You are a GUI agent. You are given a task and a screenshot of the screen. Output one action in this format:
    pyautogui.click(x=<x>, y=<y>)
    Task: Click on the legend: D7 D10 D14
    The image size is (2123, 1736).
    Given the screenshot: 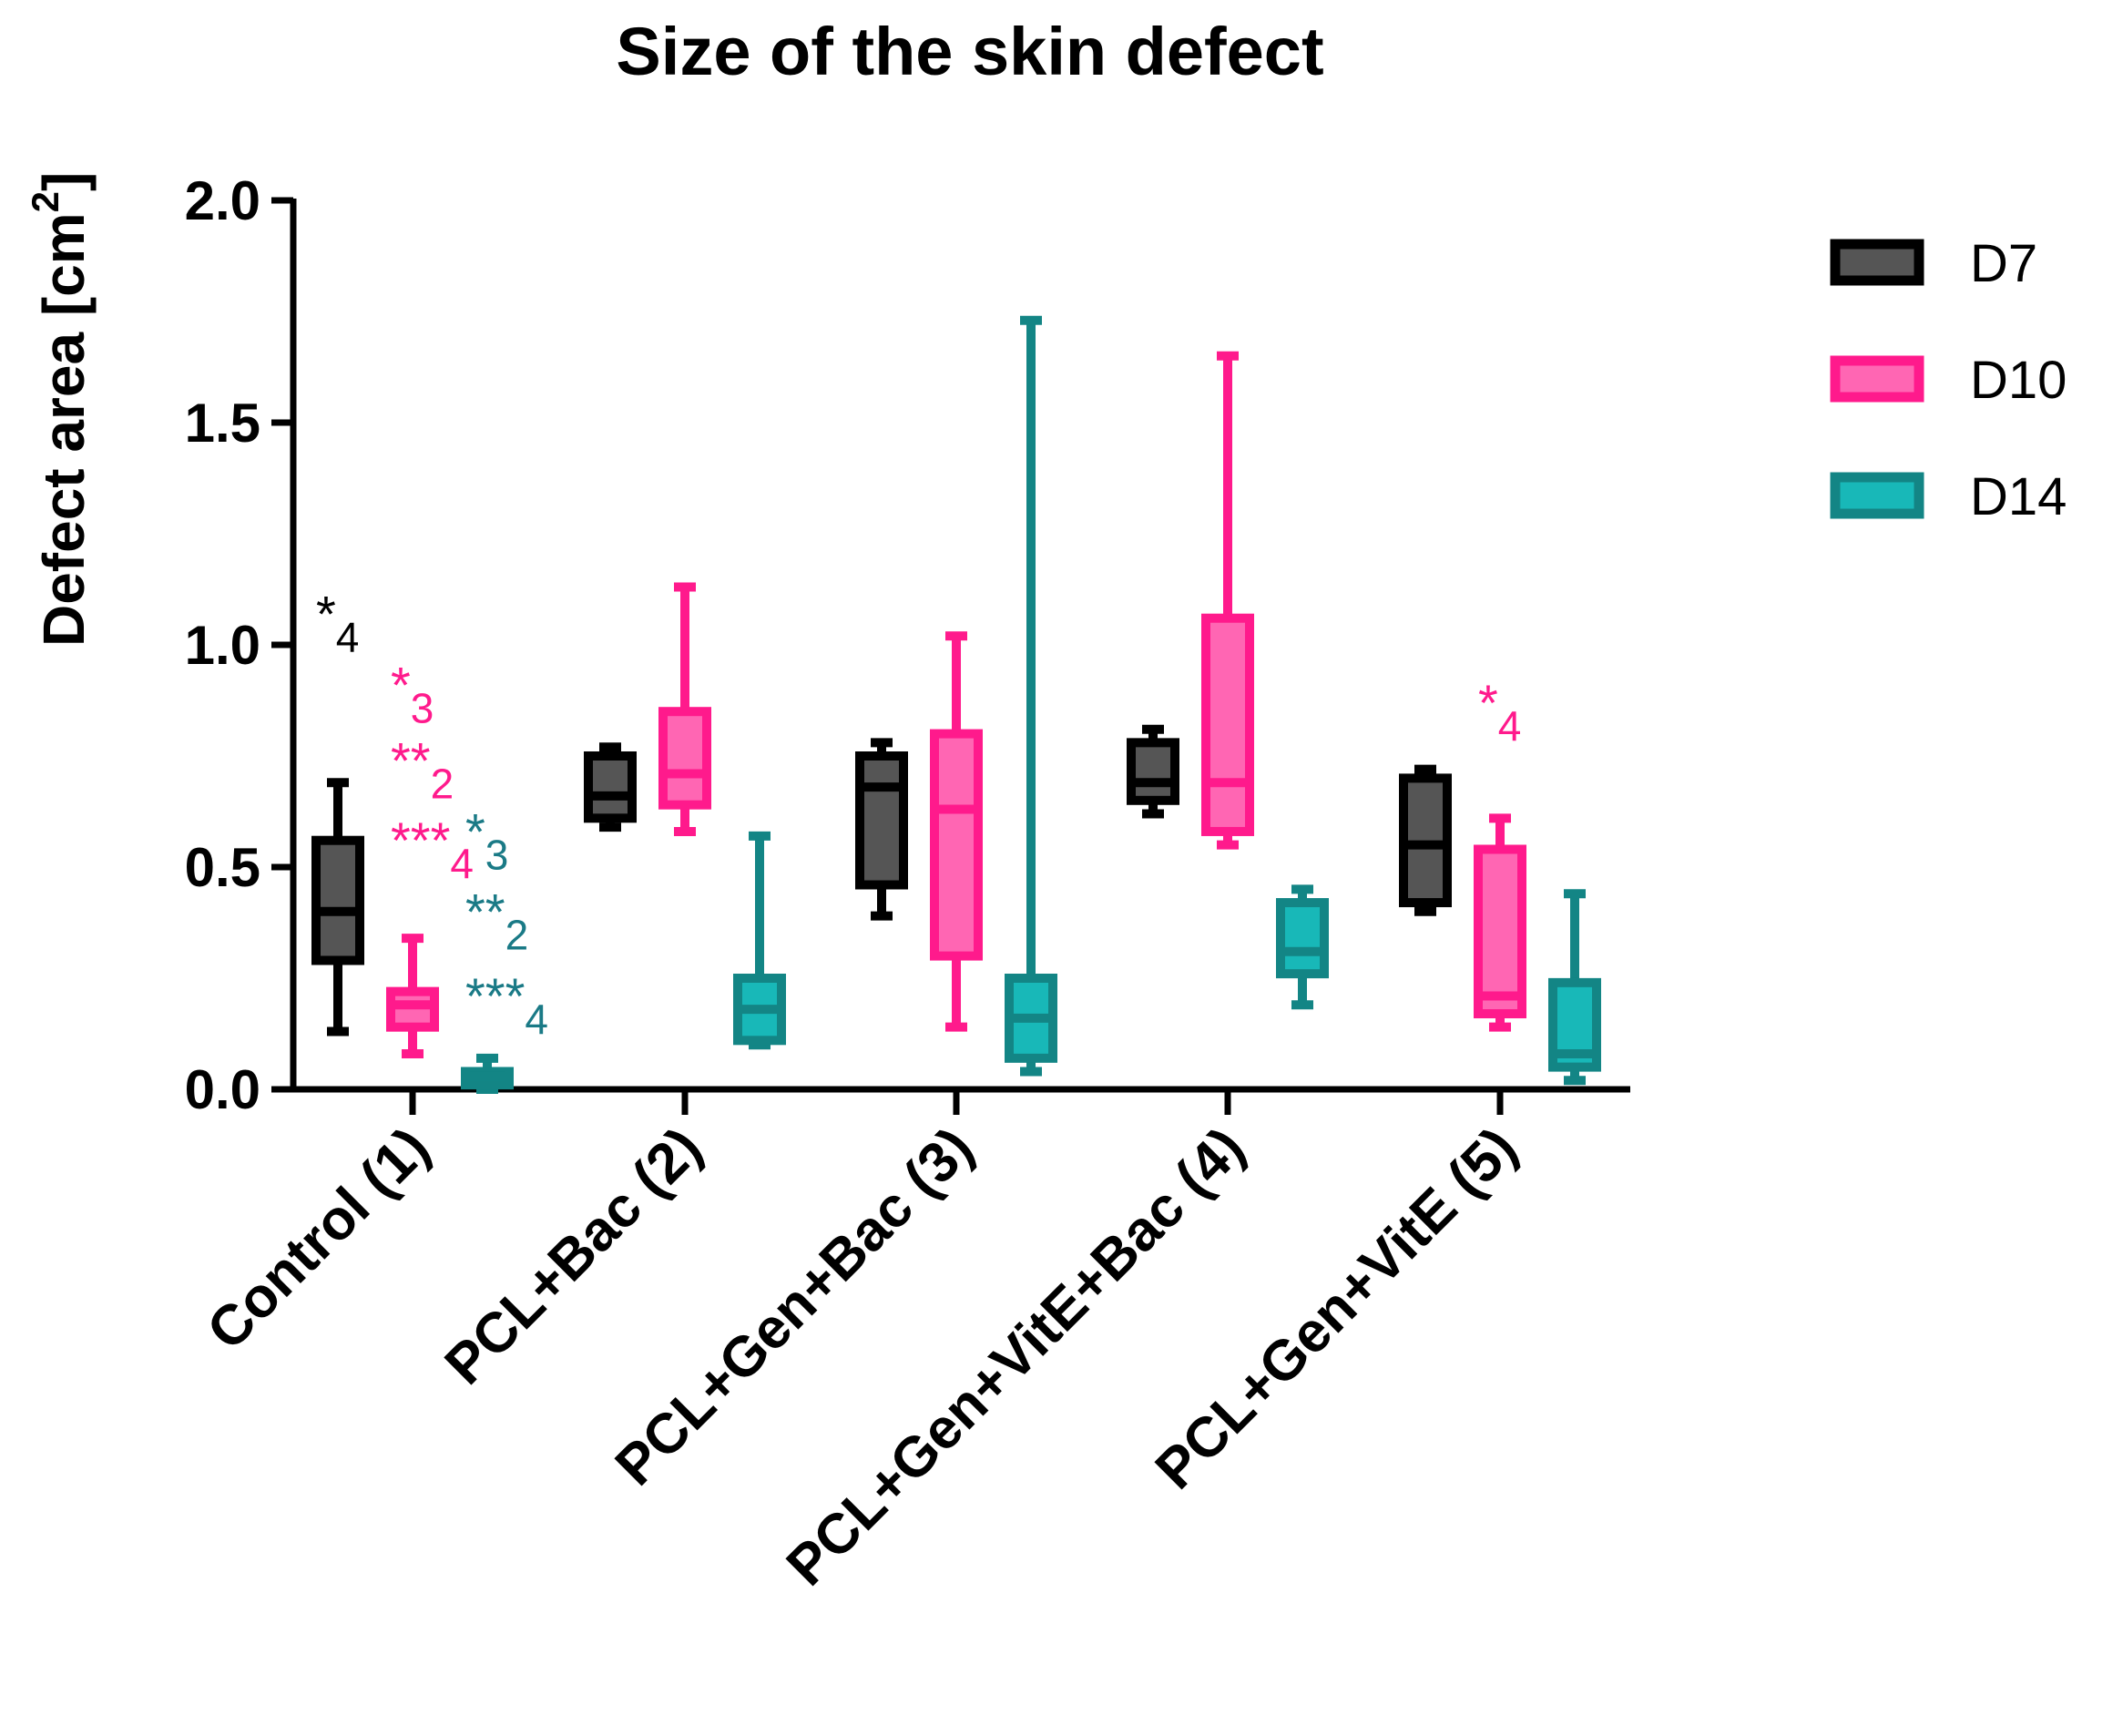 What is the action you would take?
    pyautogui.click(x=1948, y=380)
    